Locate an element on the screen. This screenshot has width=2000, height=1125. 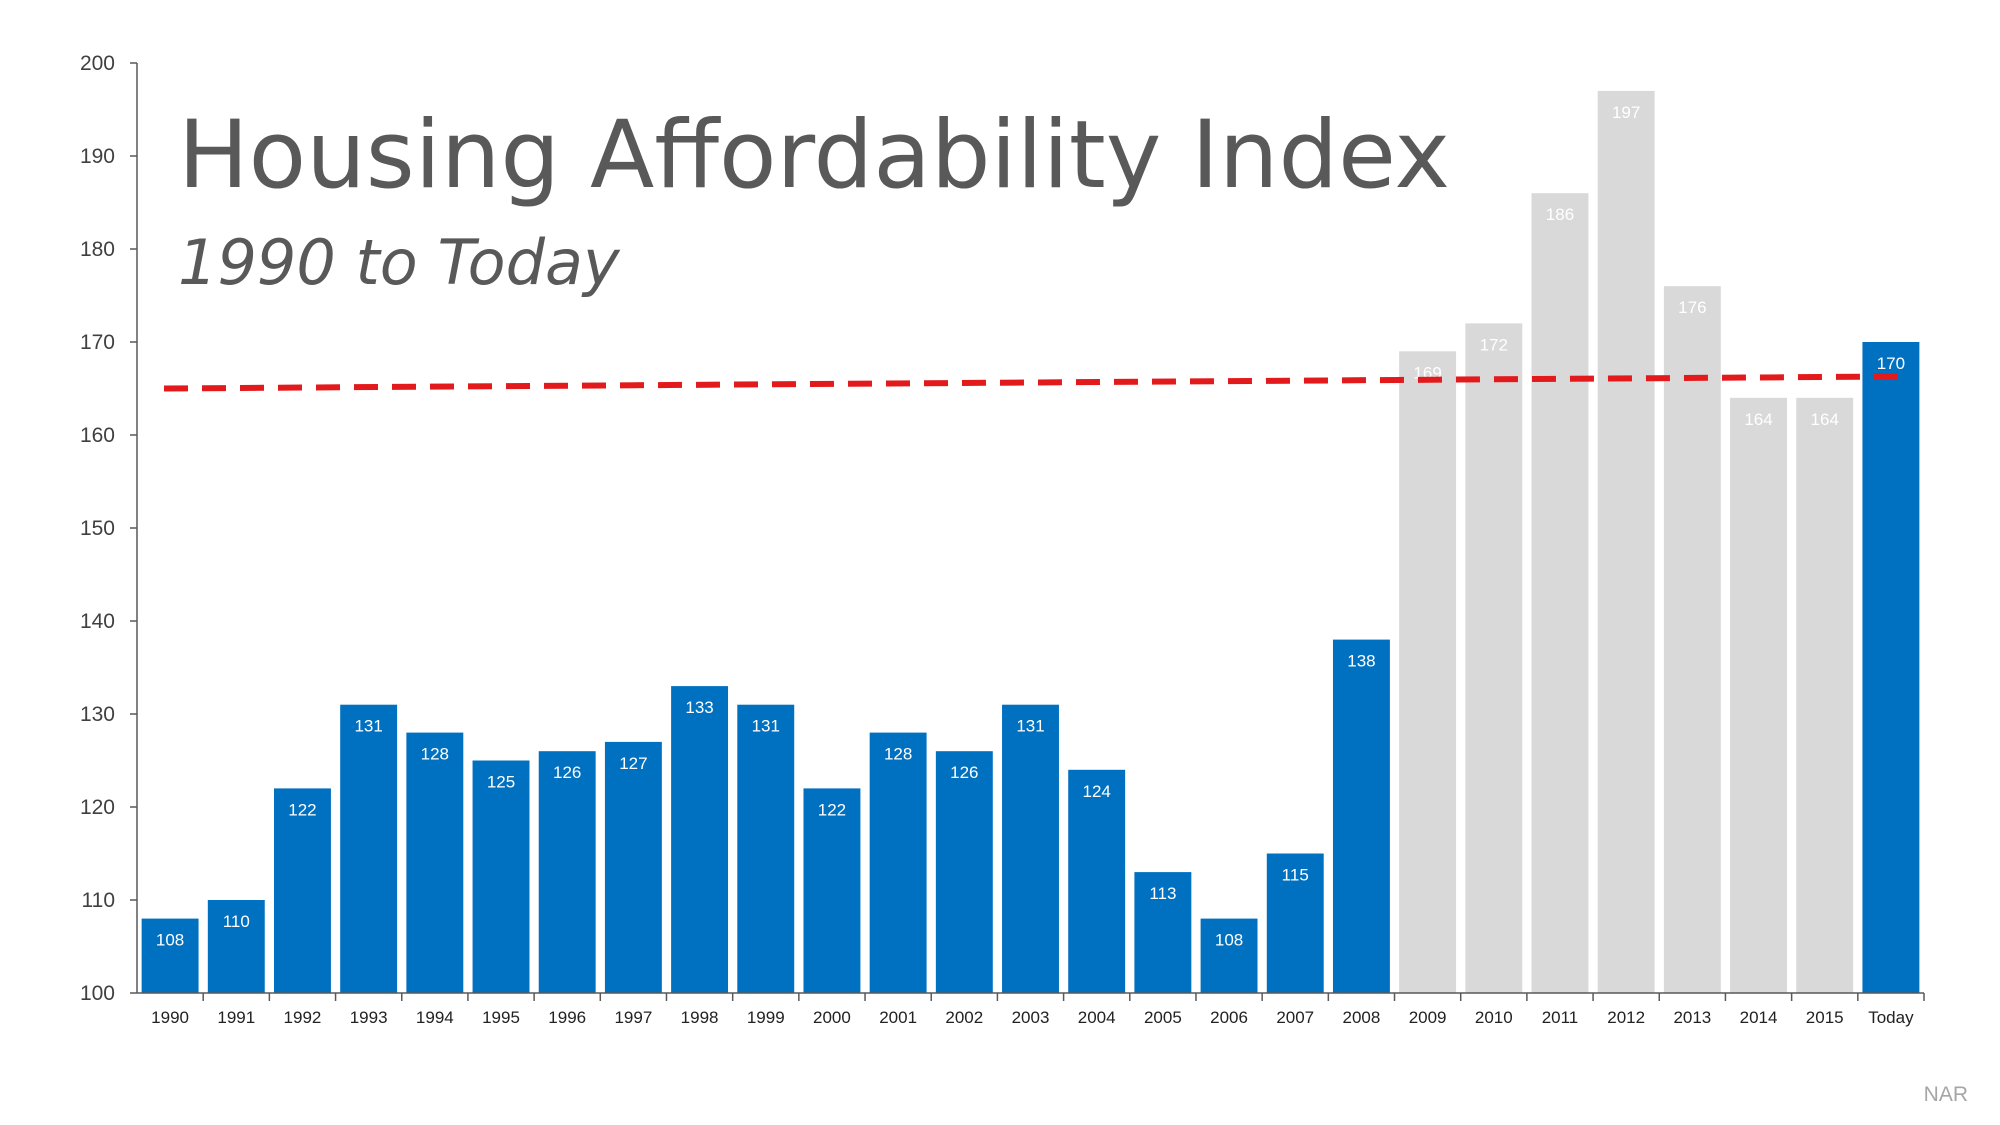
x-tick-label: 1996 is located at coordinates (567, 1017).